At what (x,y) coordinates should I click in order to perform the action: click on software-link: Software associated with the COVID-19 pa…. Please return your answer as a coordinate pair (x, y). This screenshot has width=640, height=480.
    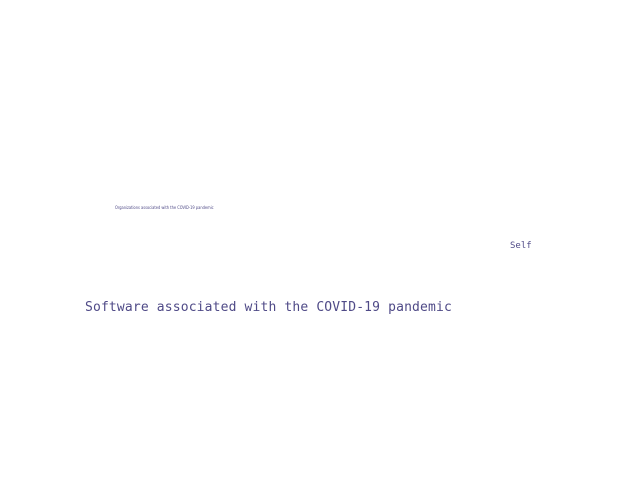
    Looking at the image, I should click on (268, 307).